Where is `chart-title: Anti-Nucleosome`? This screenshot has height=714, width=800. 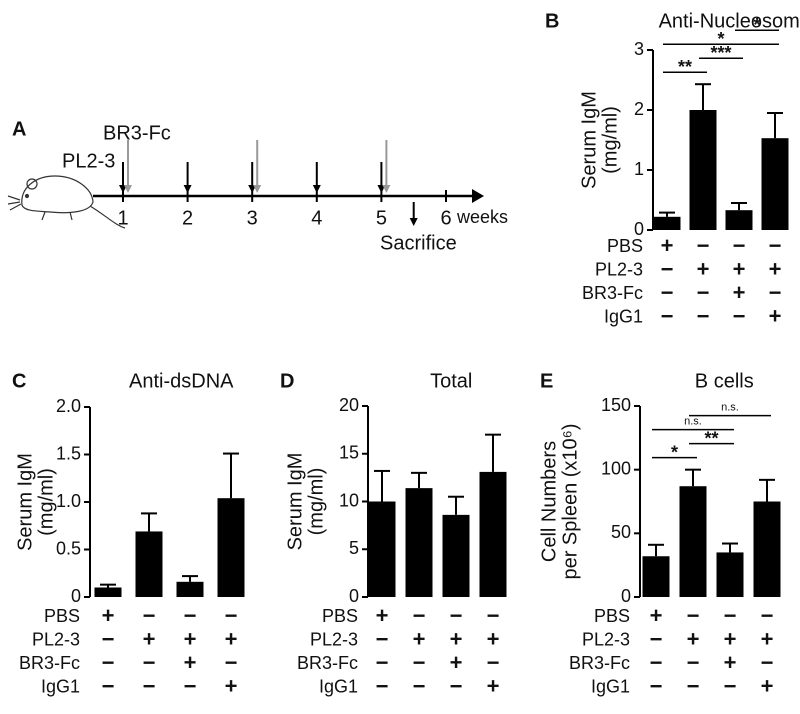
chart-title: Anti-Nucleosome is located at coordinates (729, 21).